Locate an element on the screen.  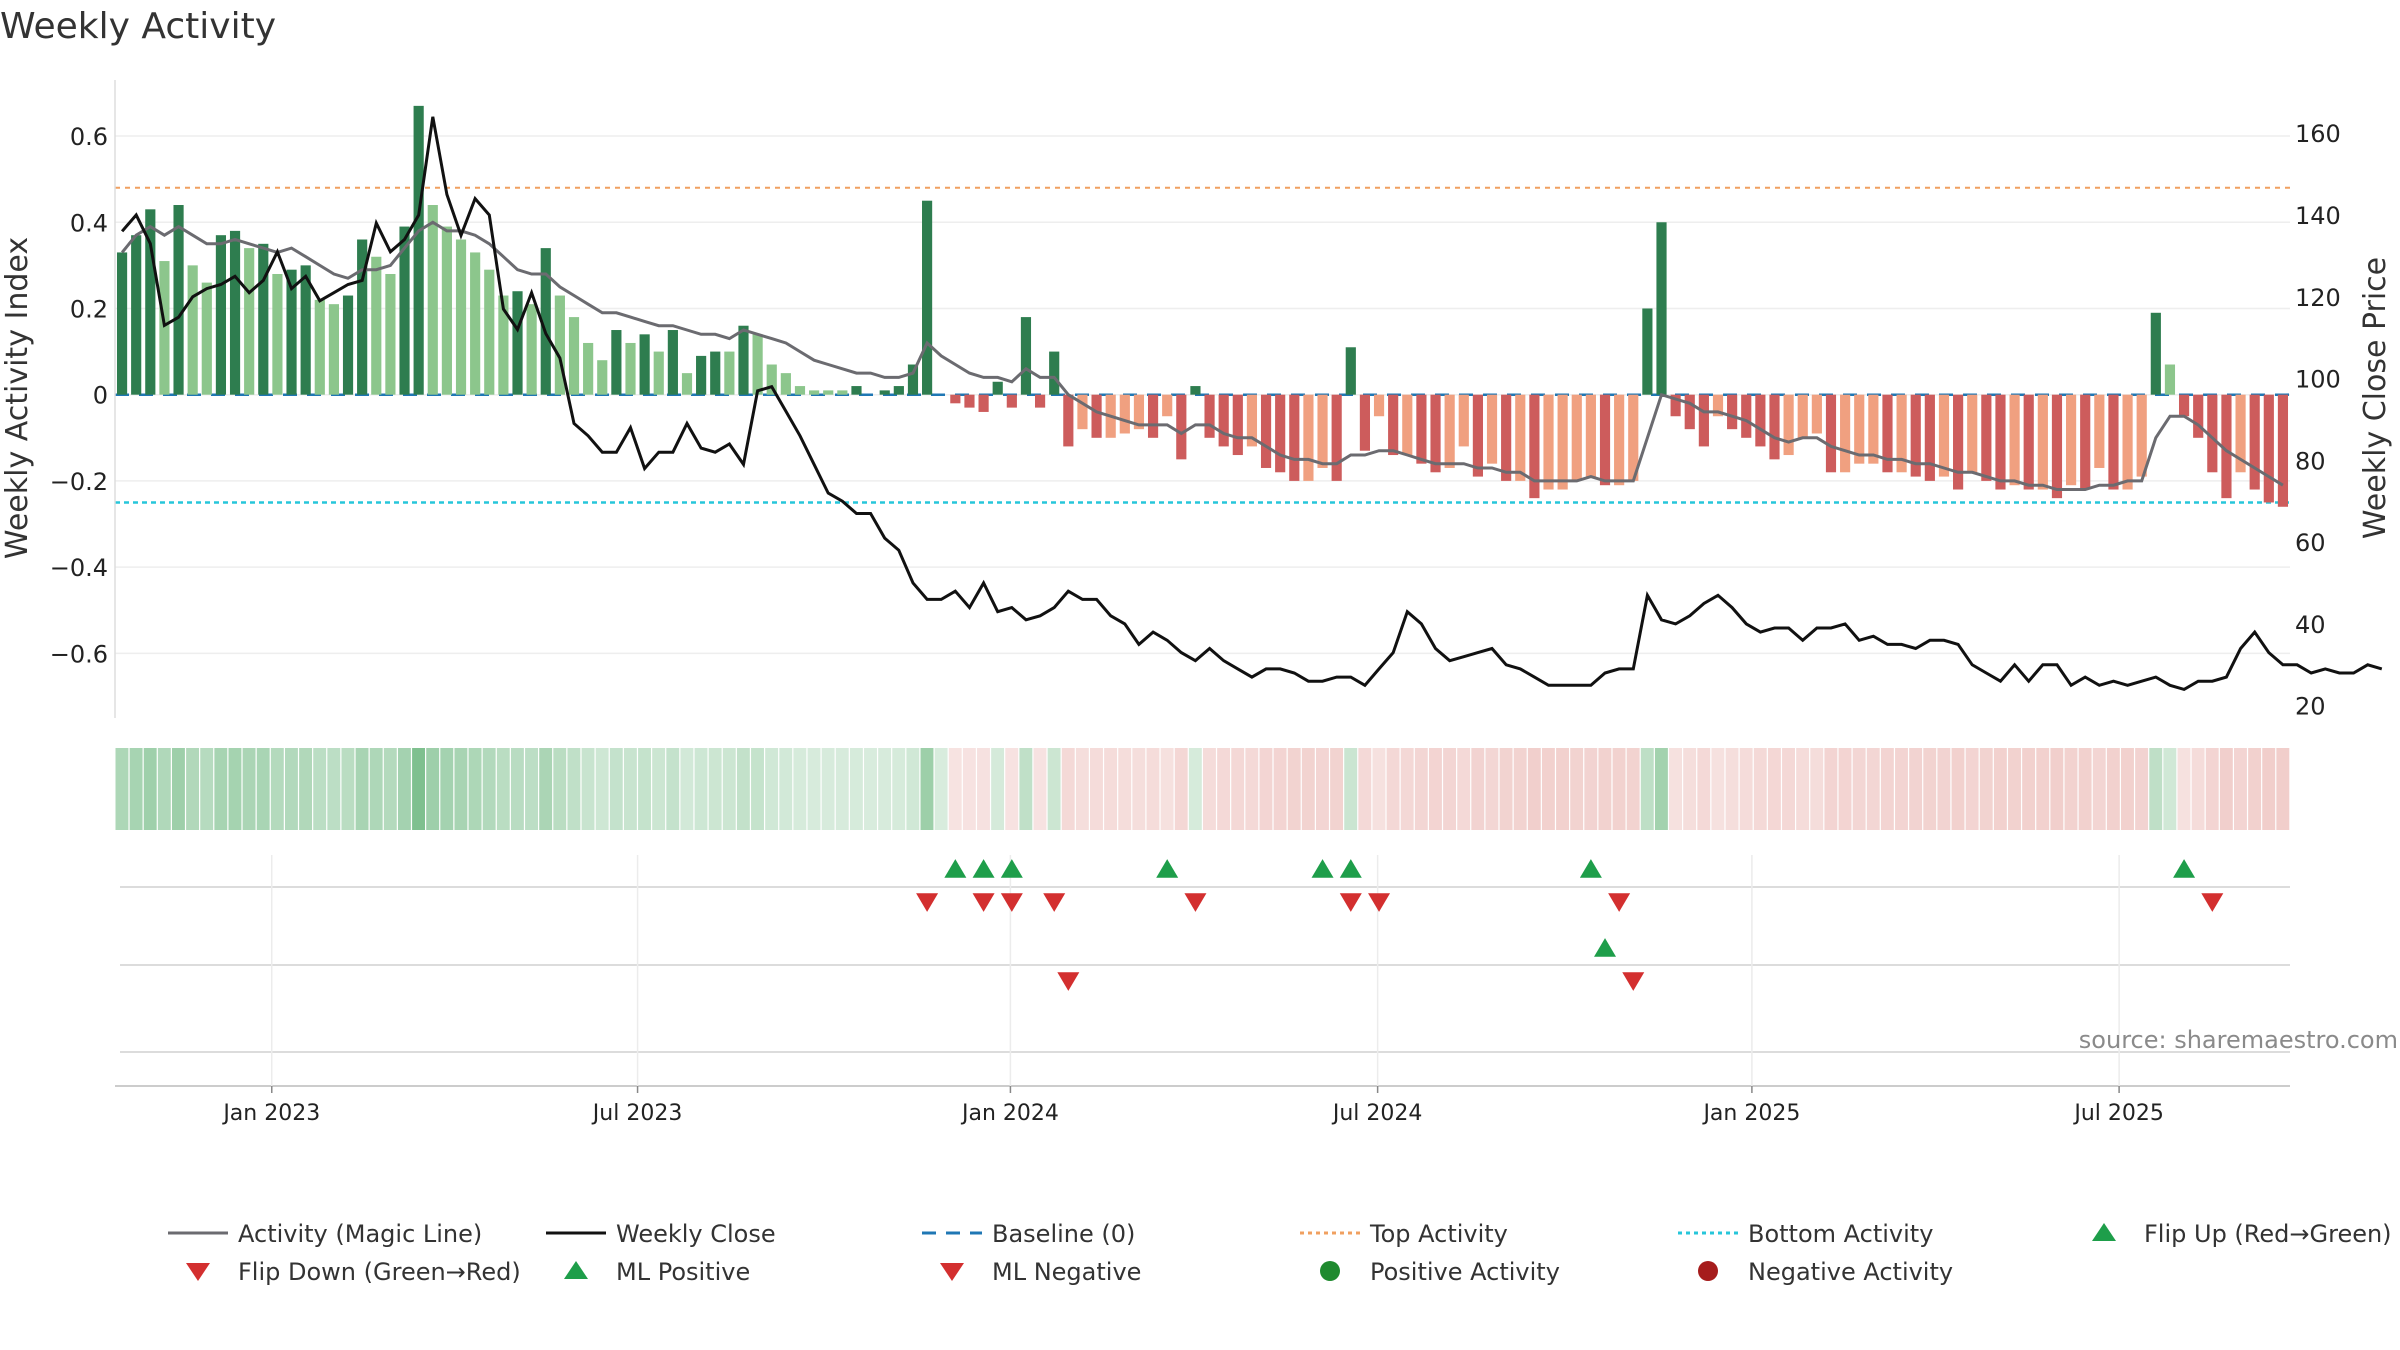
ml-positive-marker is located at coordinates (1605, 947).